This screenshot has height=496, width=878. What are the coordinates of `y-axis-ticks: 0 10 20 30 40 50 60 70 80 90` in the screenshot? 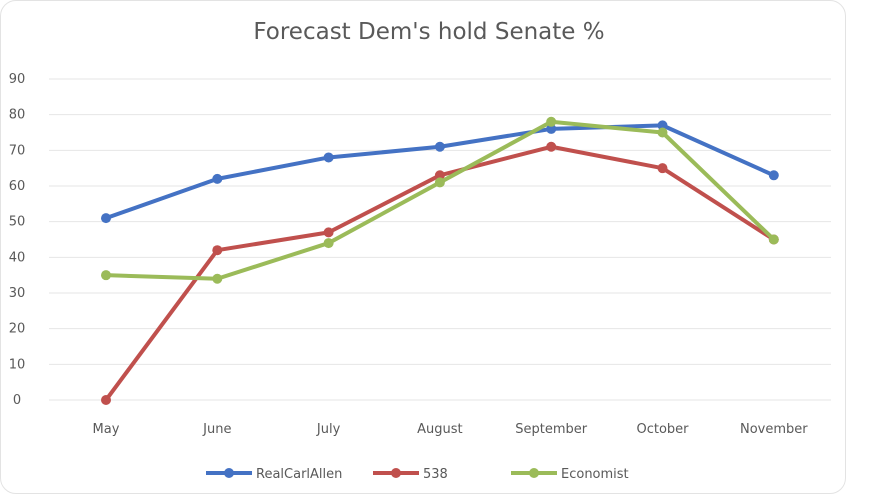 It's located at (17, 240).